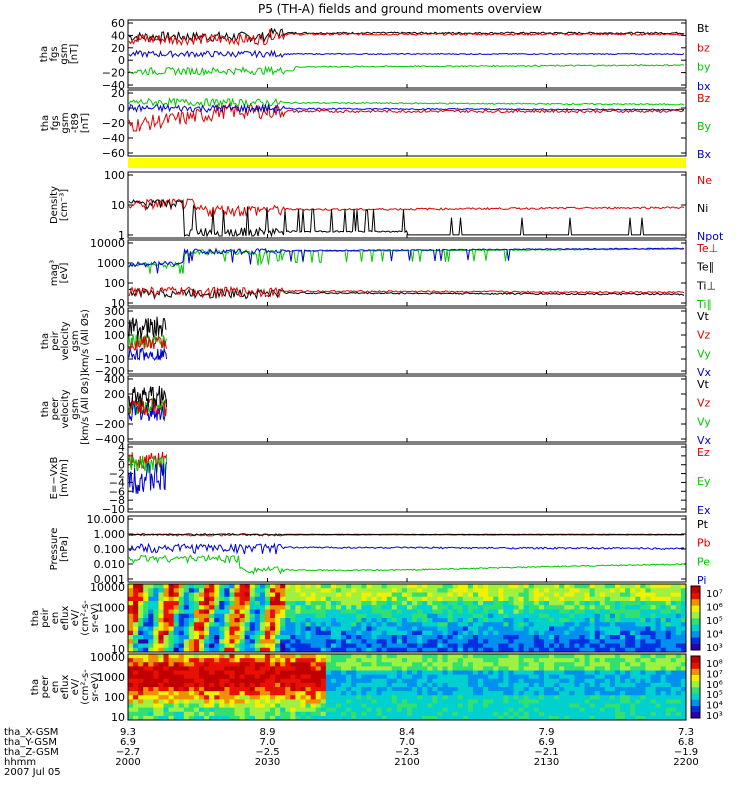 Image resolution: width=750 pixels, height=800 pixels. Describe the element at coordinates (114, 283) in the screenshot. I see `y-tick-label: 100` at that location.